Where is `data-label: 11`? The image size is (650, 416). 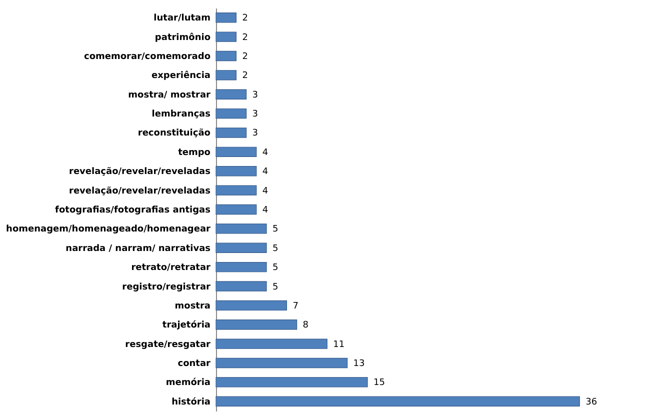
data-label: 11 is located at coordinates (339, 345).